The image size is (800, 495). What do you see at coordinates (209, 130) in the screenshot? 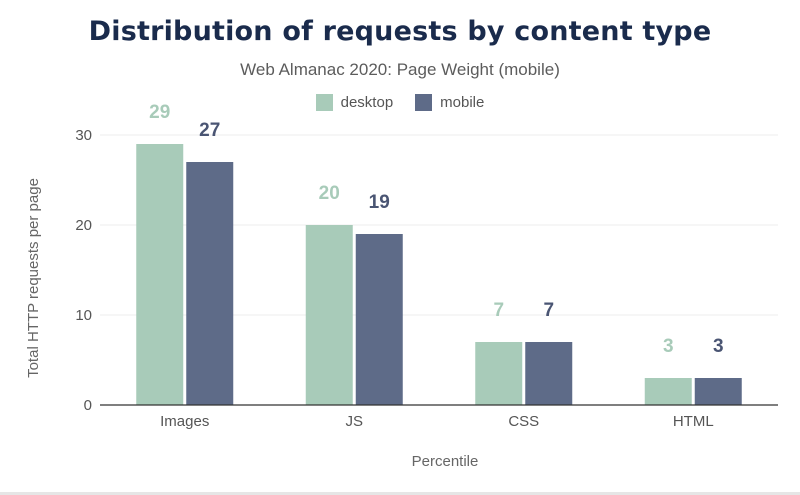
I see `data-label-mobile-images: 27` at bounding box center [209, 130].